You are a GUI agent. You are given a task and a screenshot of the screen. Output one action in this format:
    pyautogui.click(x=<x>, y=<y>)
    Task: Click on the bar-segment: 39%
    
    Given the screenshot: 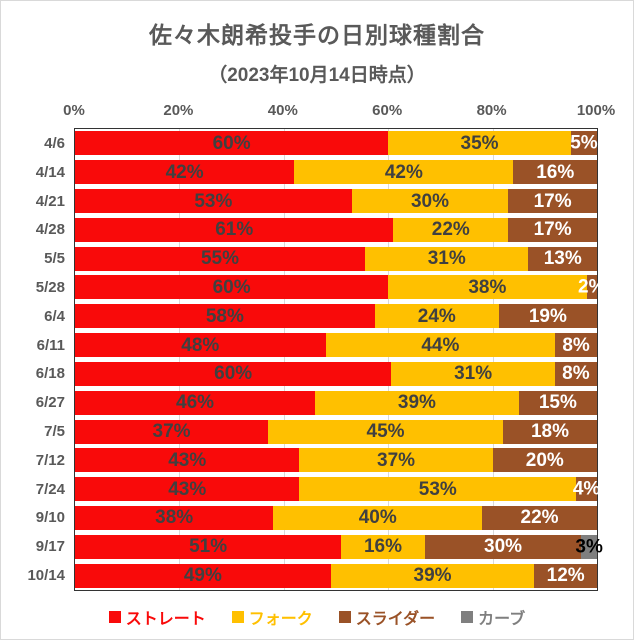 What is the action you would take?
    pyautogui.click(x=432, y=575)
    